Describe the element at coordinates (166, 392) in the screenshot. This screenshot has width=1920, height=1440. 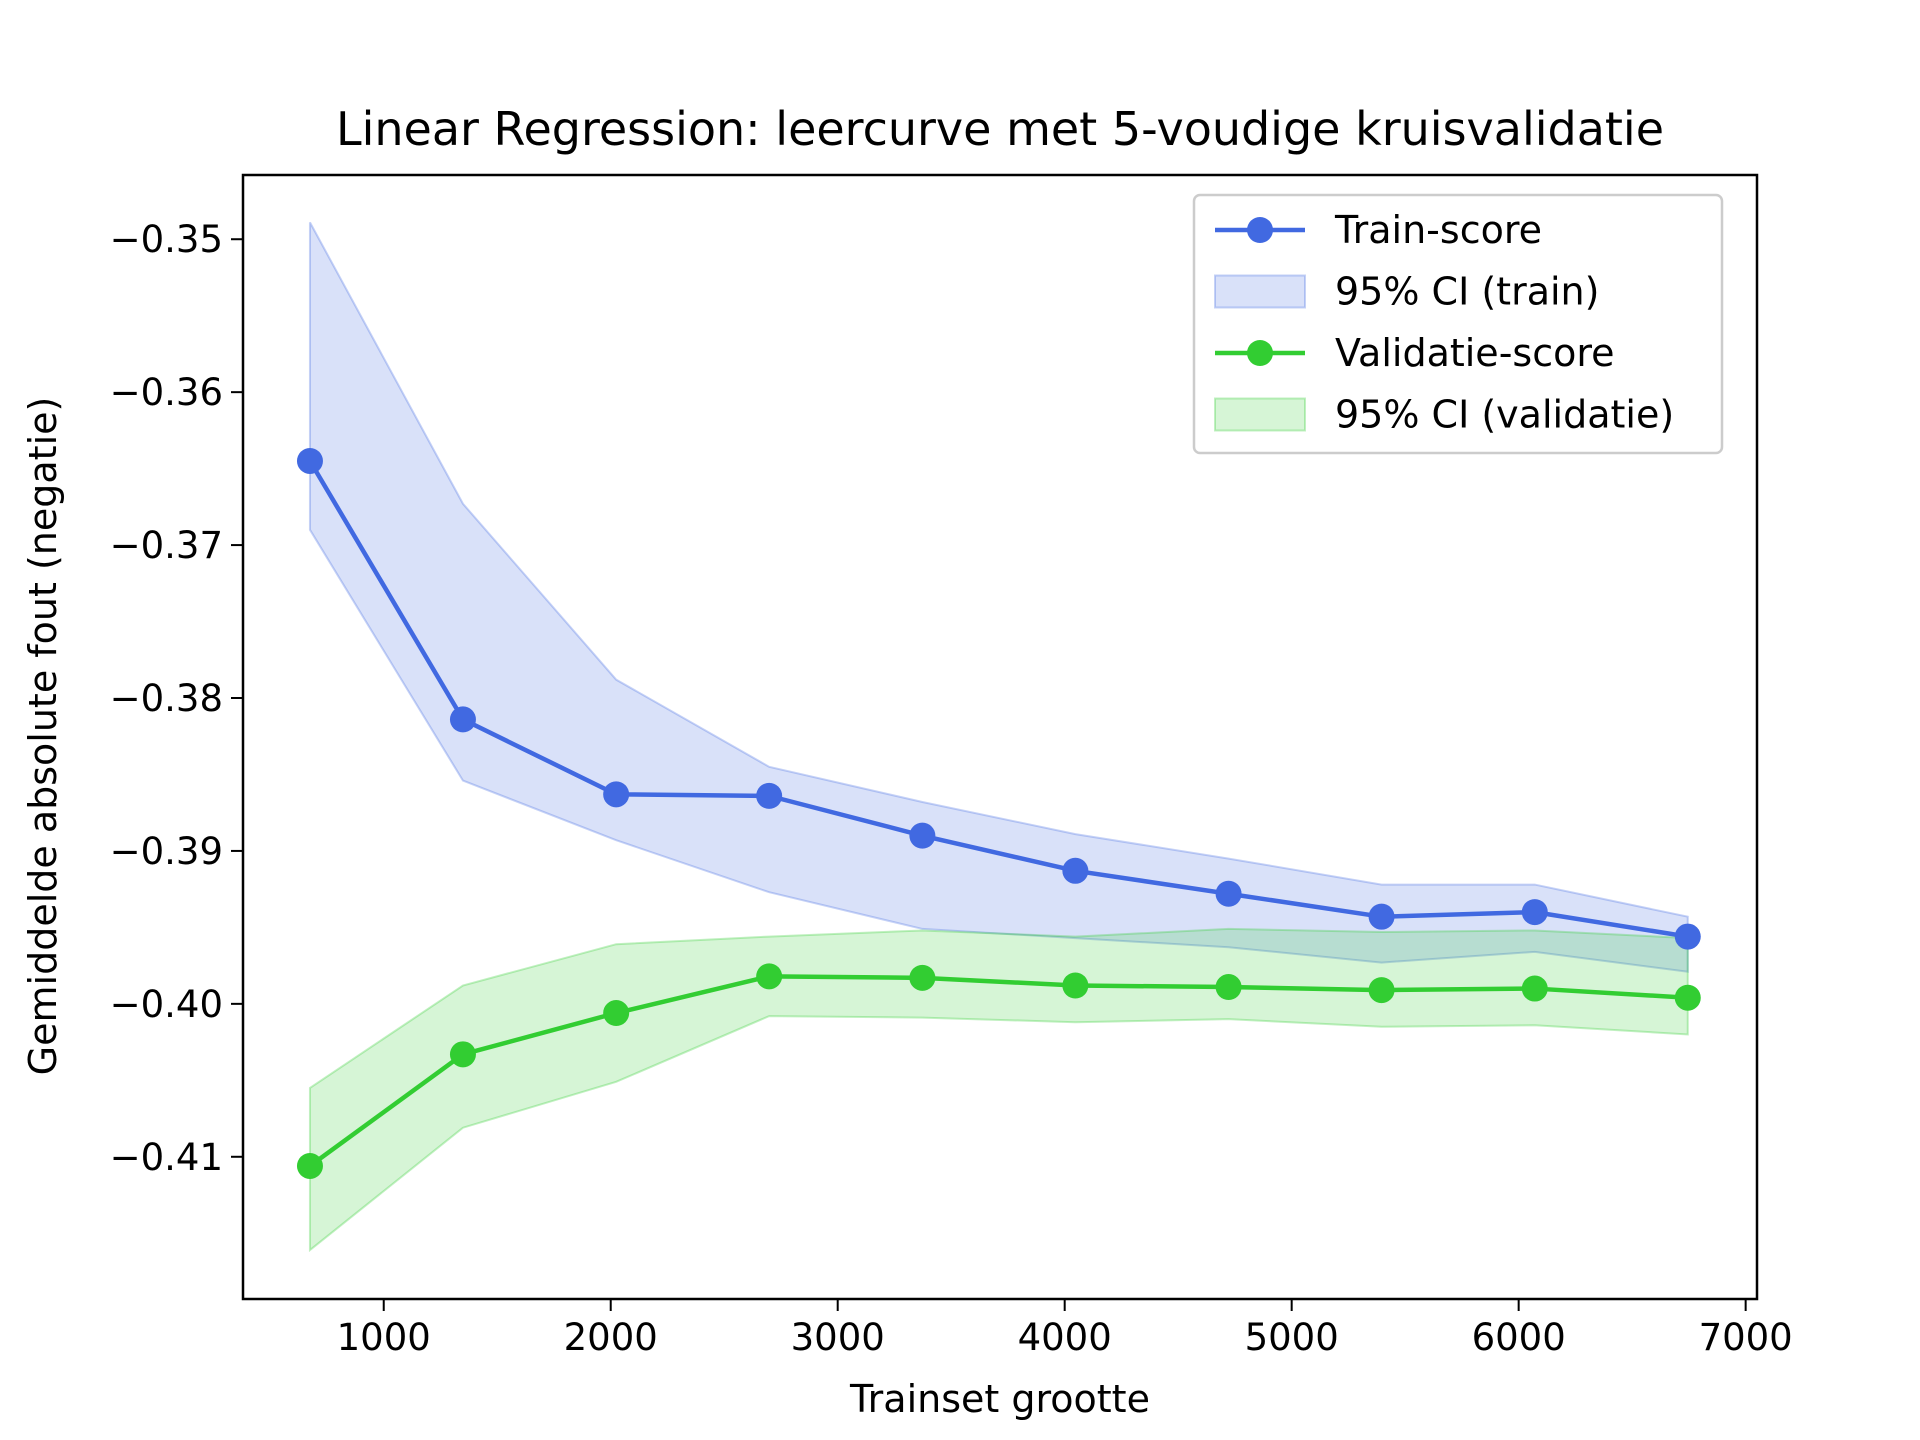
I see `y-tick-label-1: −0.36` at that location.